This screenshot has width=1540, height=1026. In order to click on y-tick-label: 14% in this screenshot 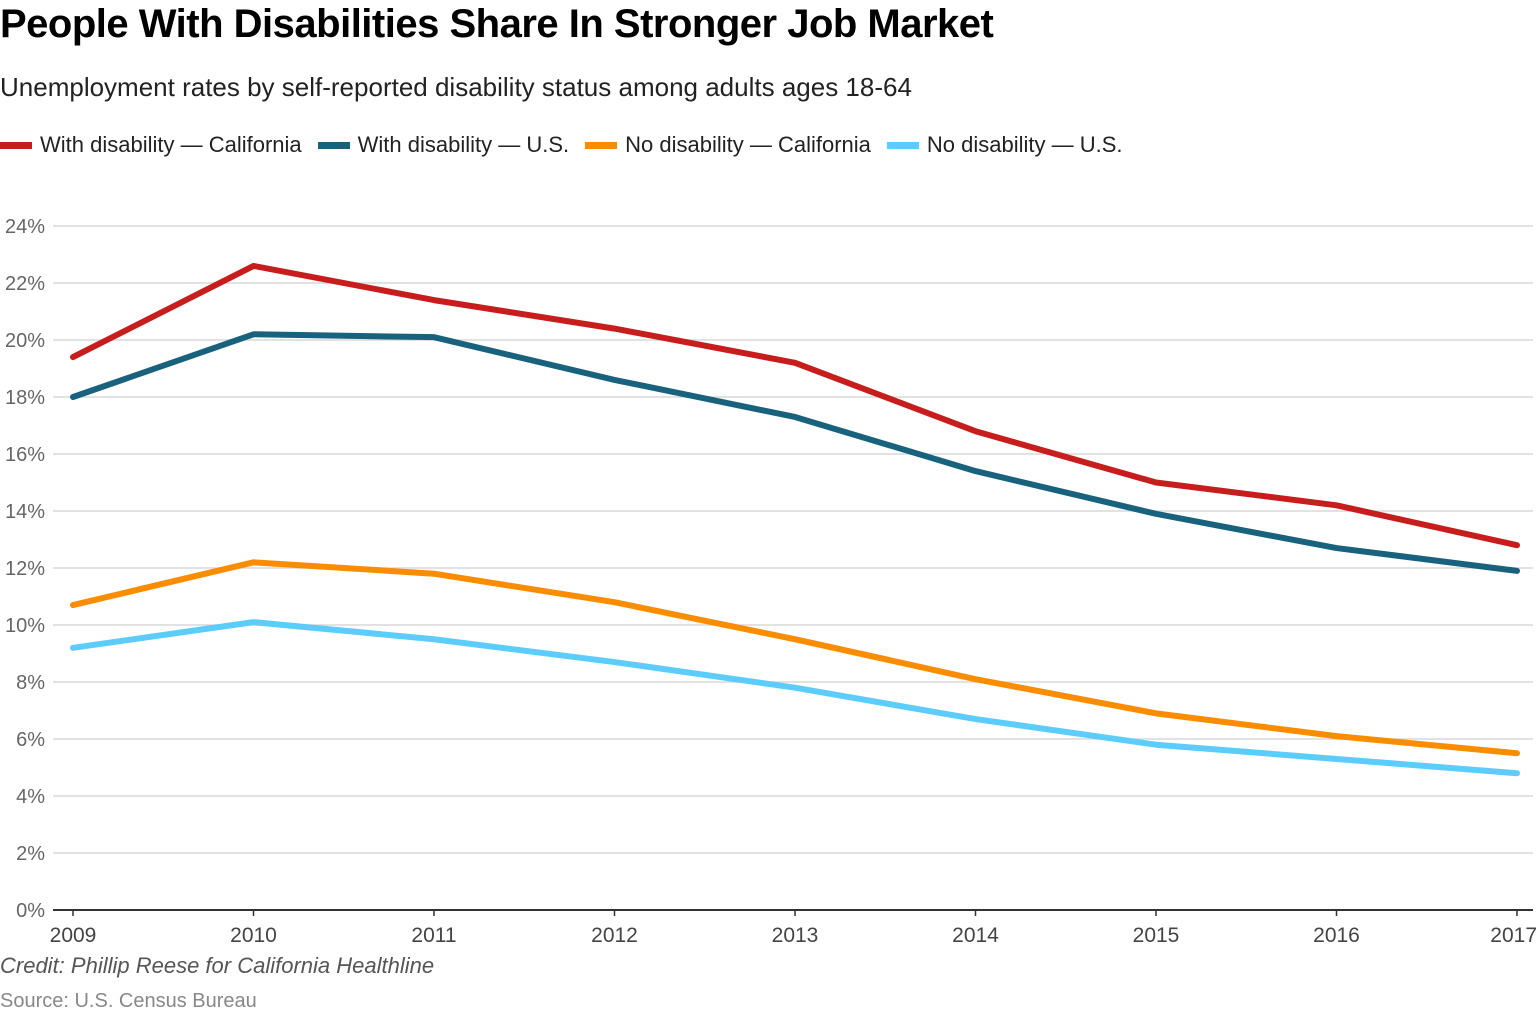, I will do `click(25, 512)`.